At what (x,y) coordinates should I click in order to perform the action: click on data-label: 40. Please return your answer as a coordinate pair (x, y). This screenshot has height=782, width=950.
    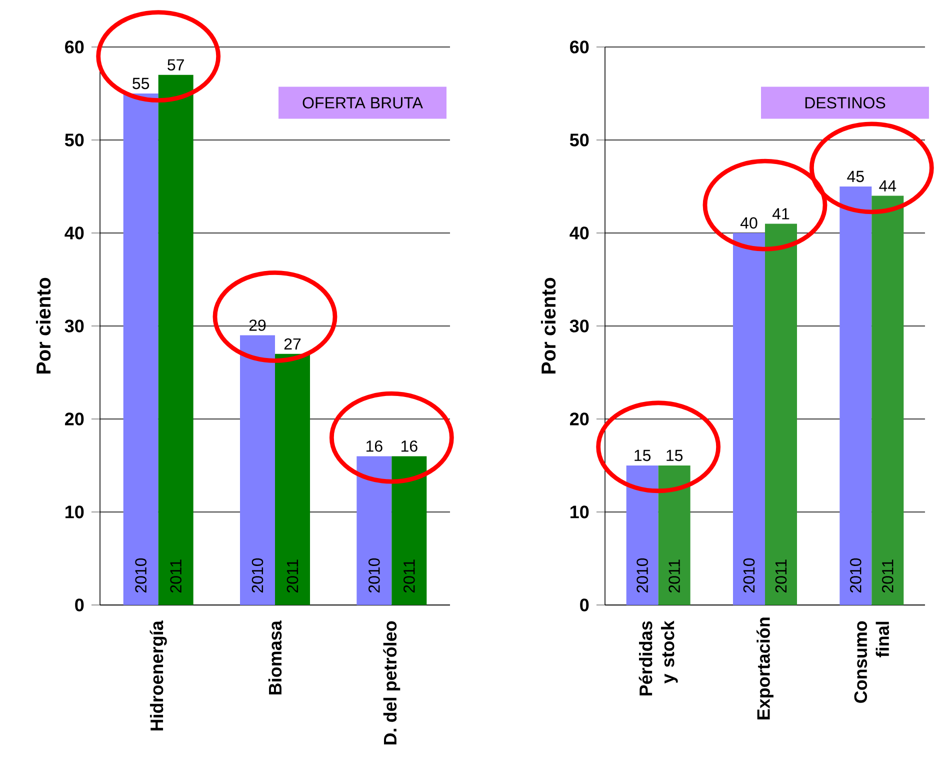
    Looking at the image, I should click on (749, 223).